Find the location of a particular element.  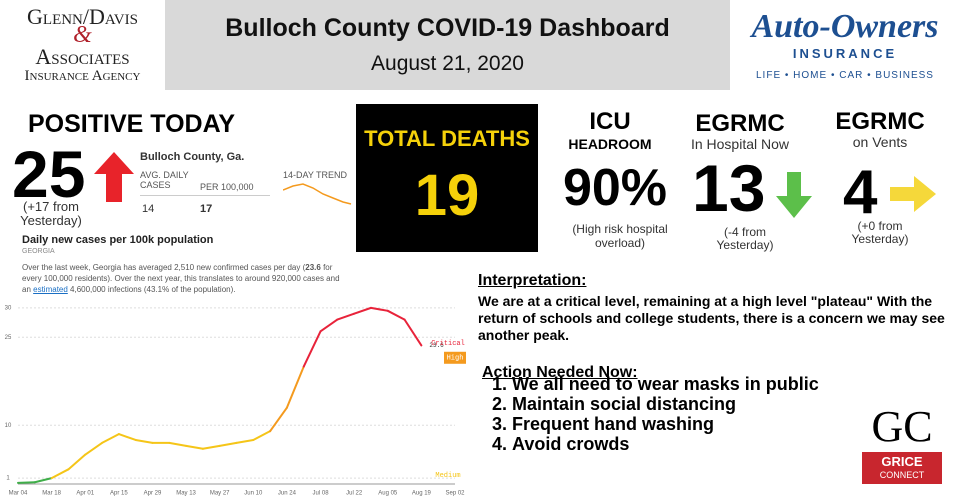

zone-label: High is located at coordinates (455, 359).